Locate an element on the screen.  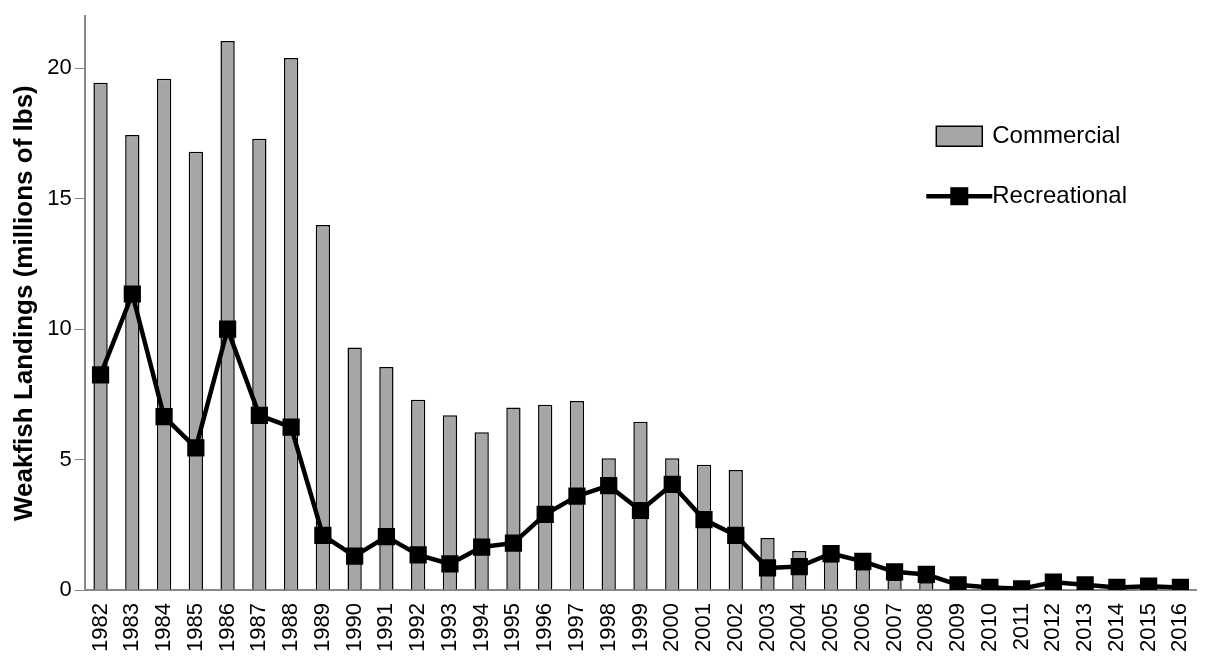
y-tick-label: 5 is located at coordinates (65, 458).